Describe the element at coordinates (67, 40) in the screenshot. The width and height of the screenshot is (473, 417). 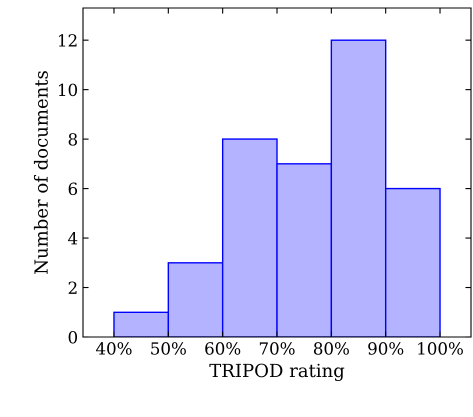
I see `y-tick-label: 12` at that location.